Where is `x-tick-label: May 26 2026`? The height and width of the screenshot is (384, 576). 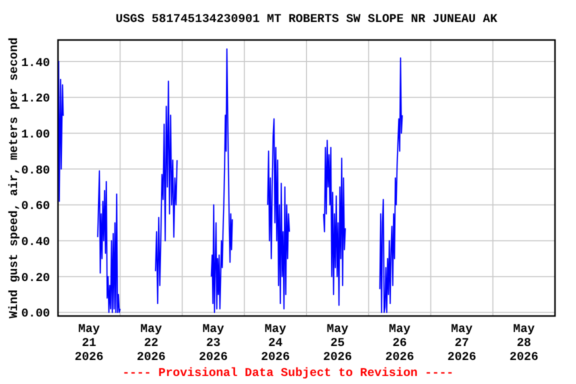 x-tick-label: May 26 2026 is located at coordinates (399, 343).